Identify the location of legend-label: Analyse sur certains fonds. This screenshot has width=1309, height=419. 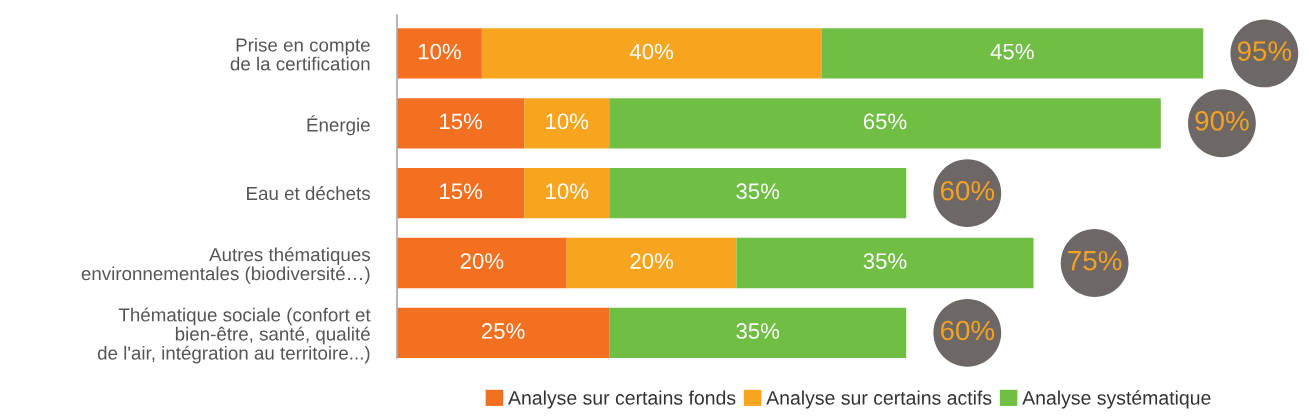
(622, 399).